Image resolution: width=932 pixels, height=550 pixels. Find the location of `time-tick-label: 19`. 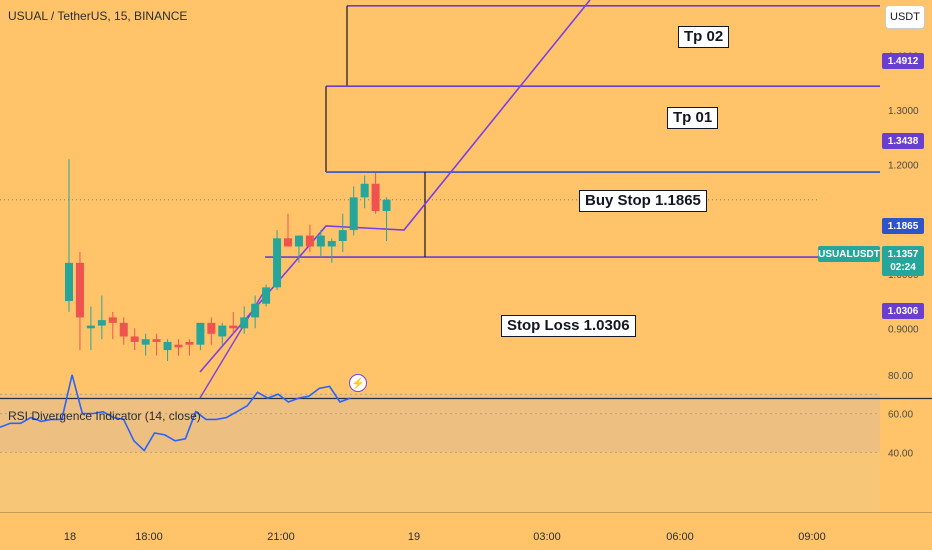

time-tick-label: 19 is located at coordinates (414, 537).